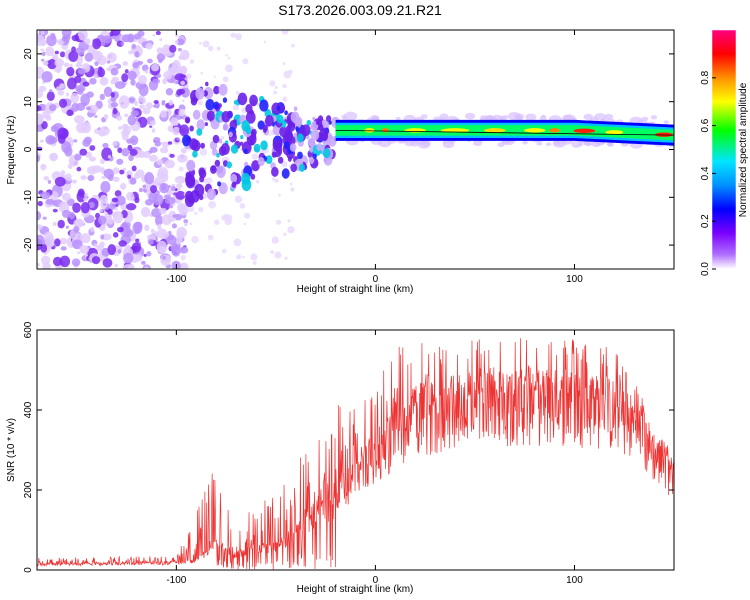 This screenshot has width=750, height=600. Describe the element at coordinates (28, 489) in the screenshot. I see `snr-y-tick-label: 200` at that location.